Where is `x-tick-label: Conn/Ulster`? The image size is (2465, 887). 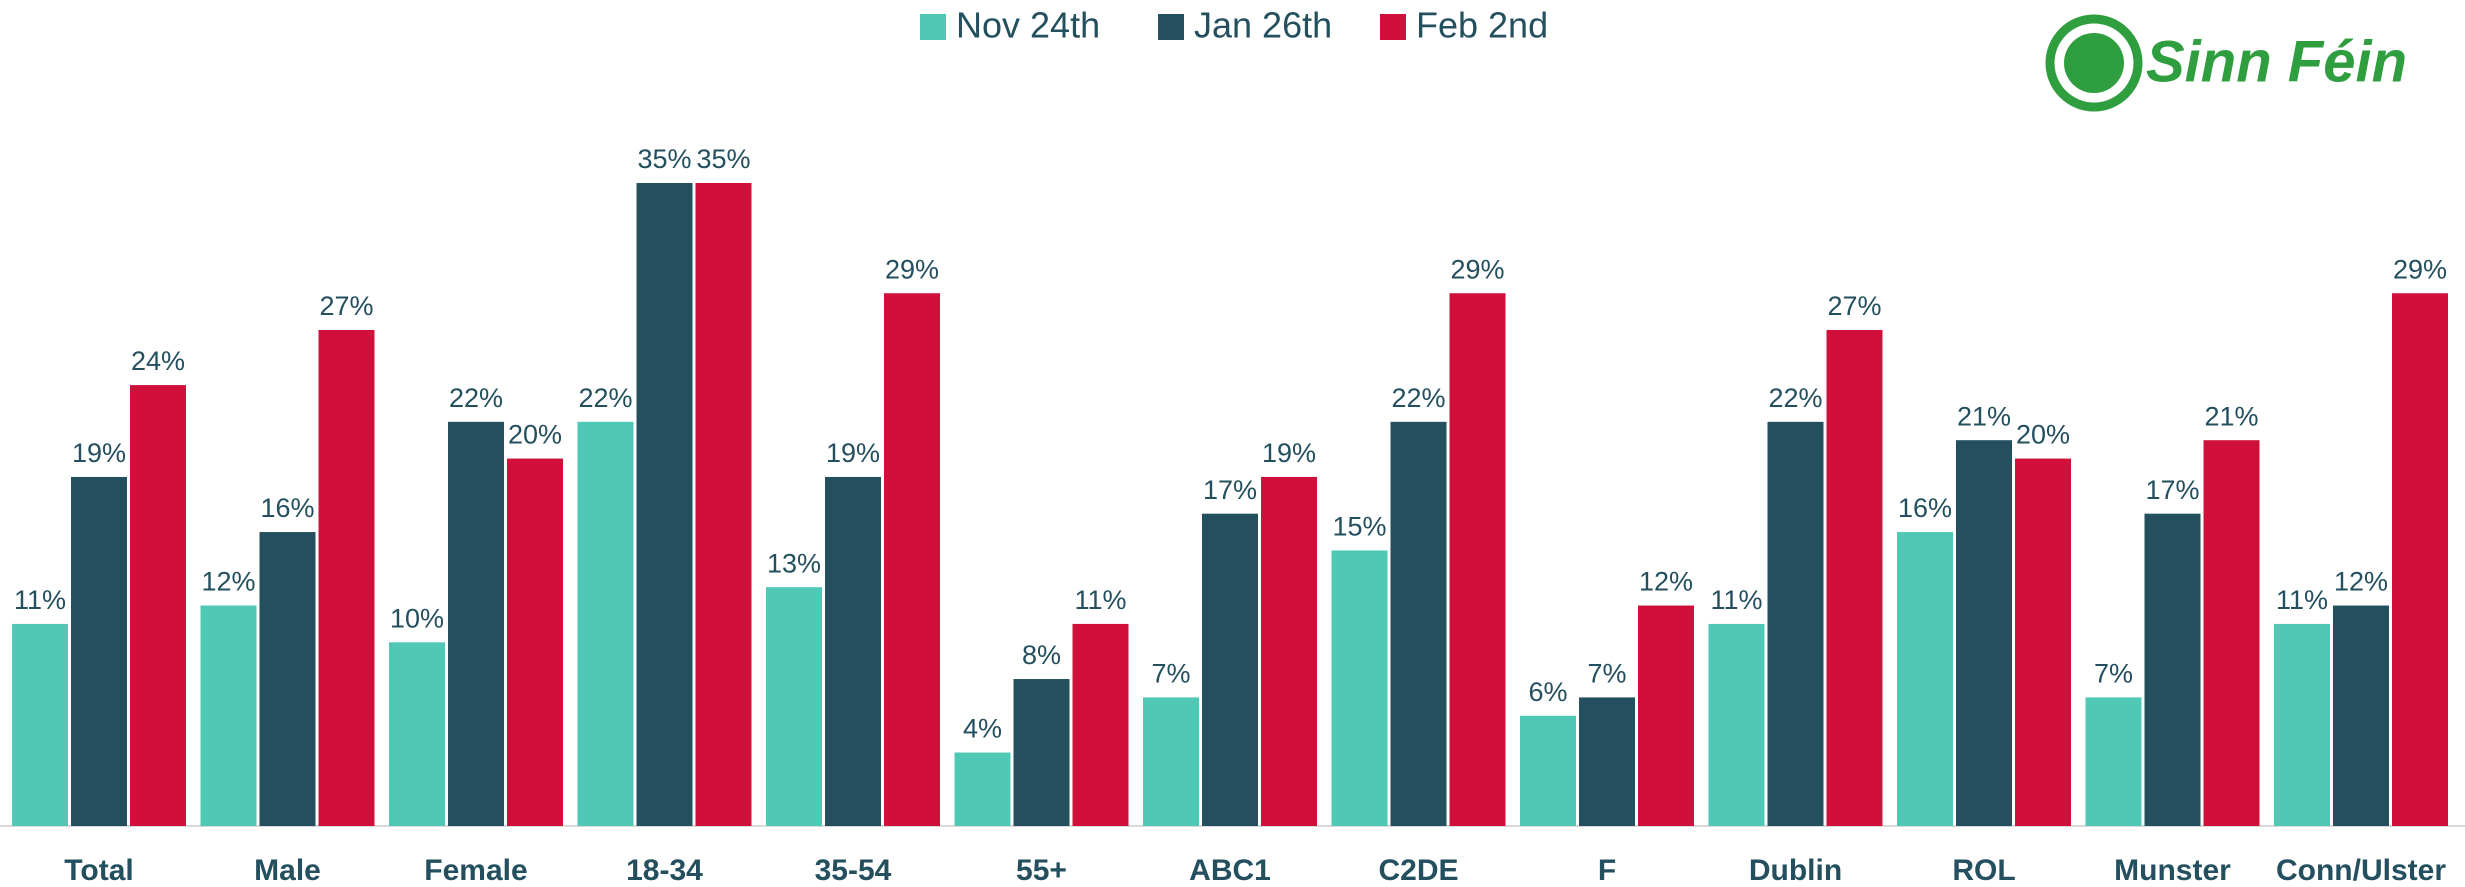
x-tick-label: Conn/Ulster is located at coordinates (2361, 870).